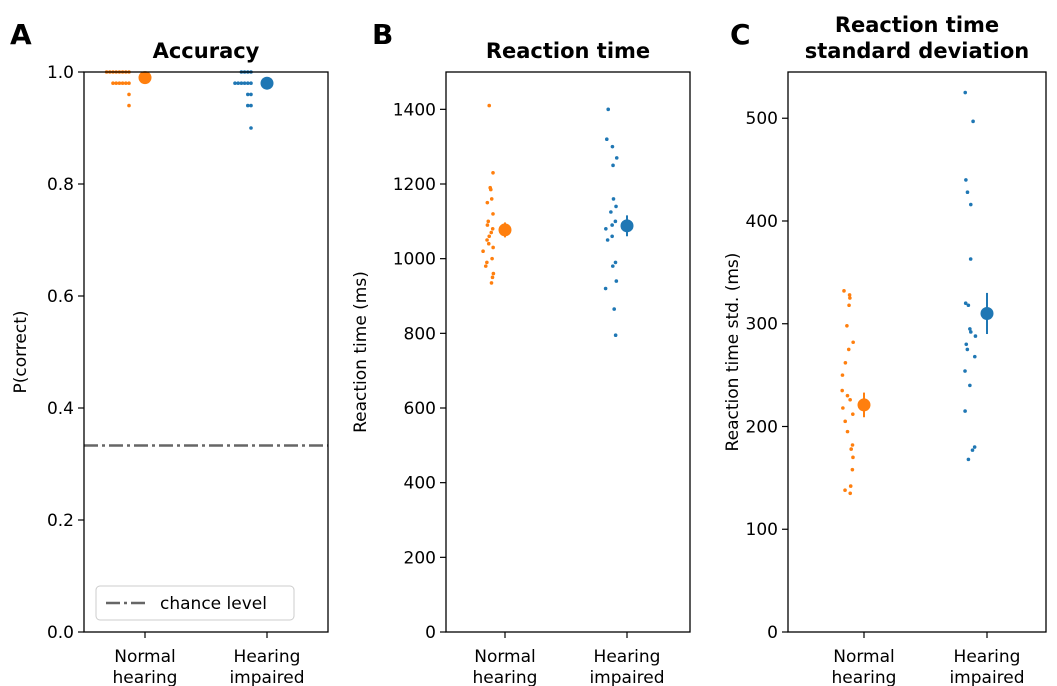  Describe the element at coordinates (917, 25) in the screenshot. I see `panel-title-line: Reaction time` at that location.